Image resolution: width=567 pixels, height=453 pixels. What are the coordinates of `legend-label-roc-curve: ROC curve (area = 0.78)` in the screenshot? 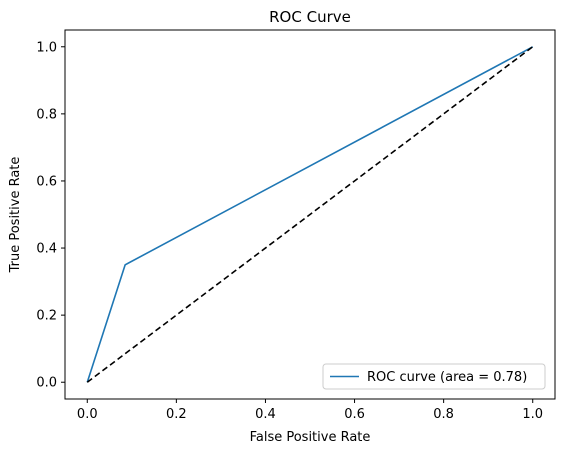 It's located at (447, 377).